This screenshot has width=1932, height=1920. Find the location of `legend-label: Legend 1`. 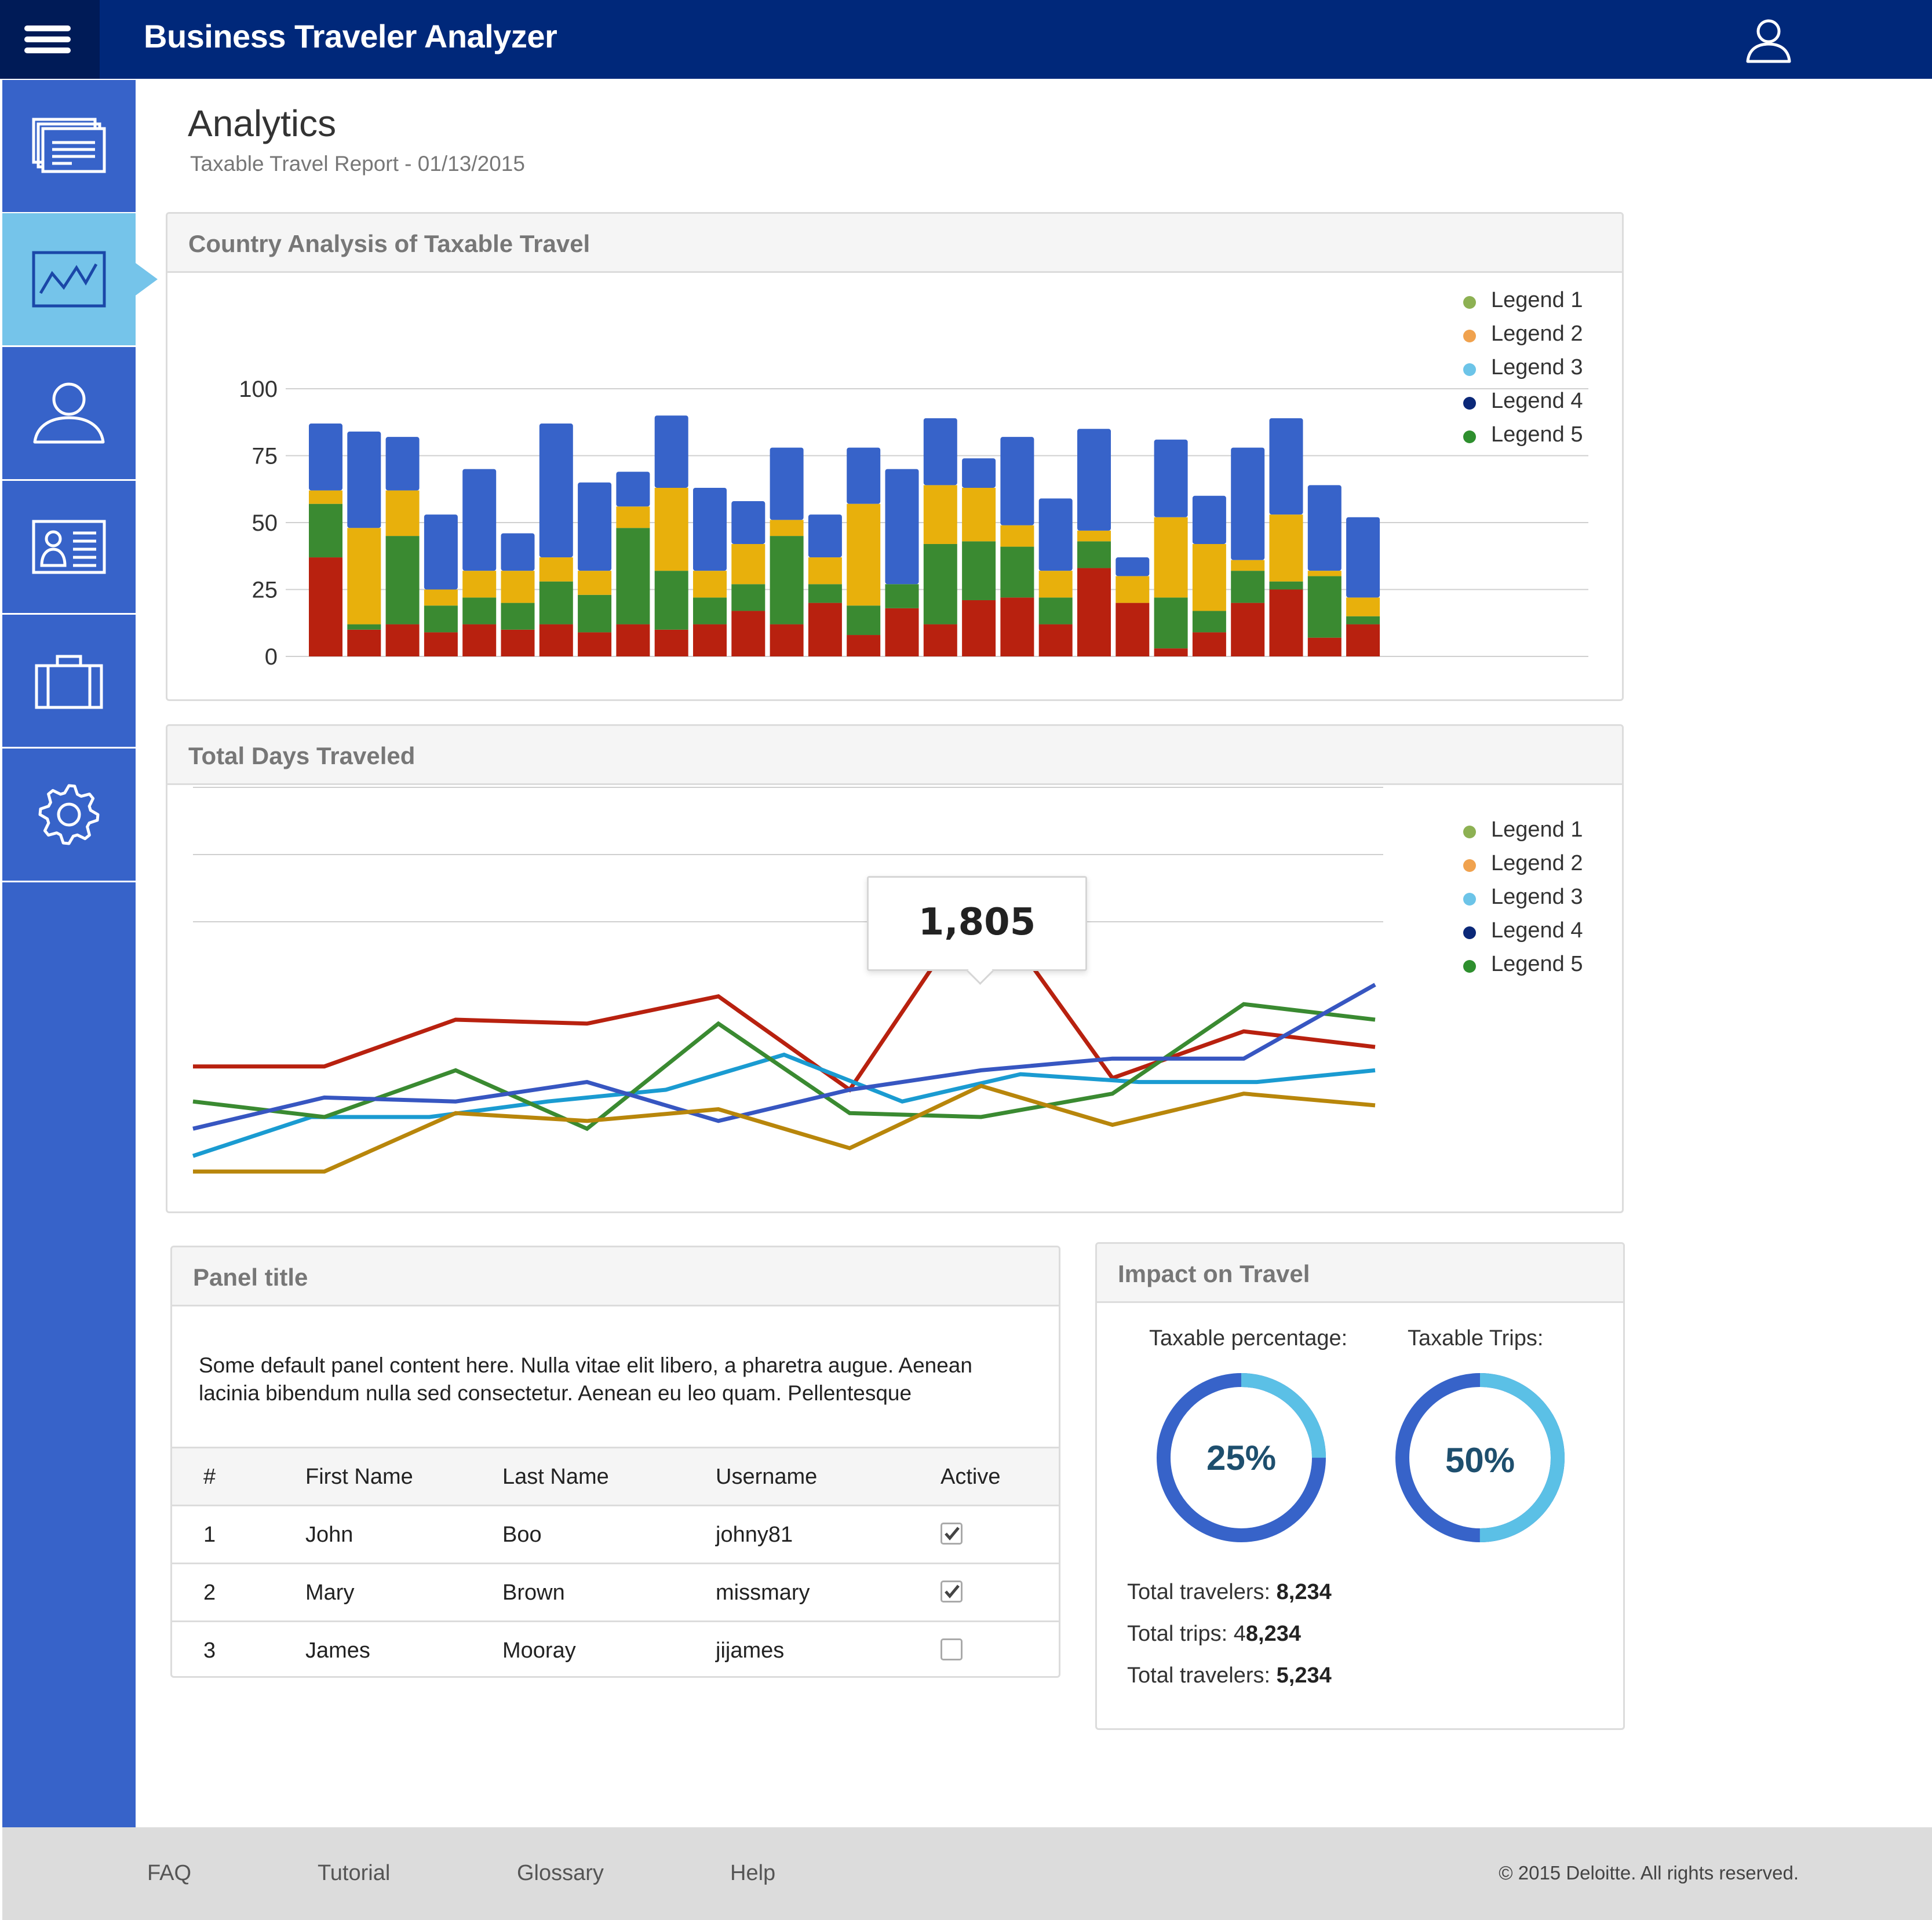

legend-label: Legend 1 is located at coordinates (1537, 300).